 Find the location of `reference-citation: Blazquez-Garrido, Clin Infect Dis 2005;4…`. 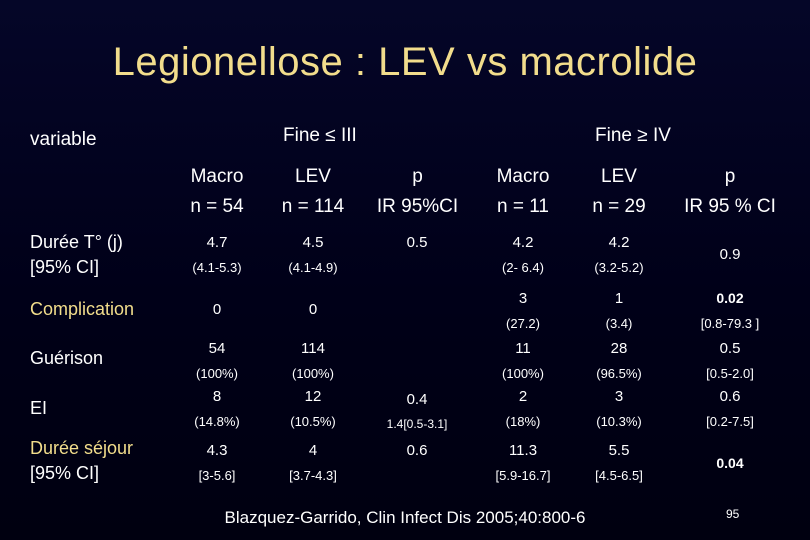

reference-citation: Blazquez-Garrido, Clin Infect Dis 2005;4… is located at coordinates (405, 517).